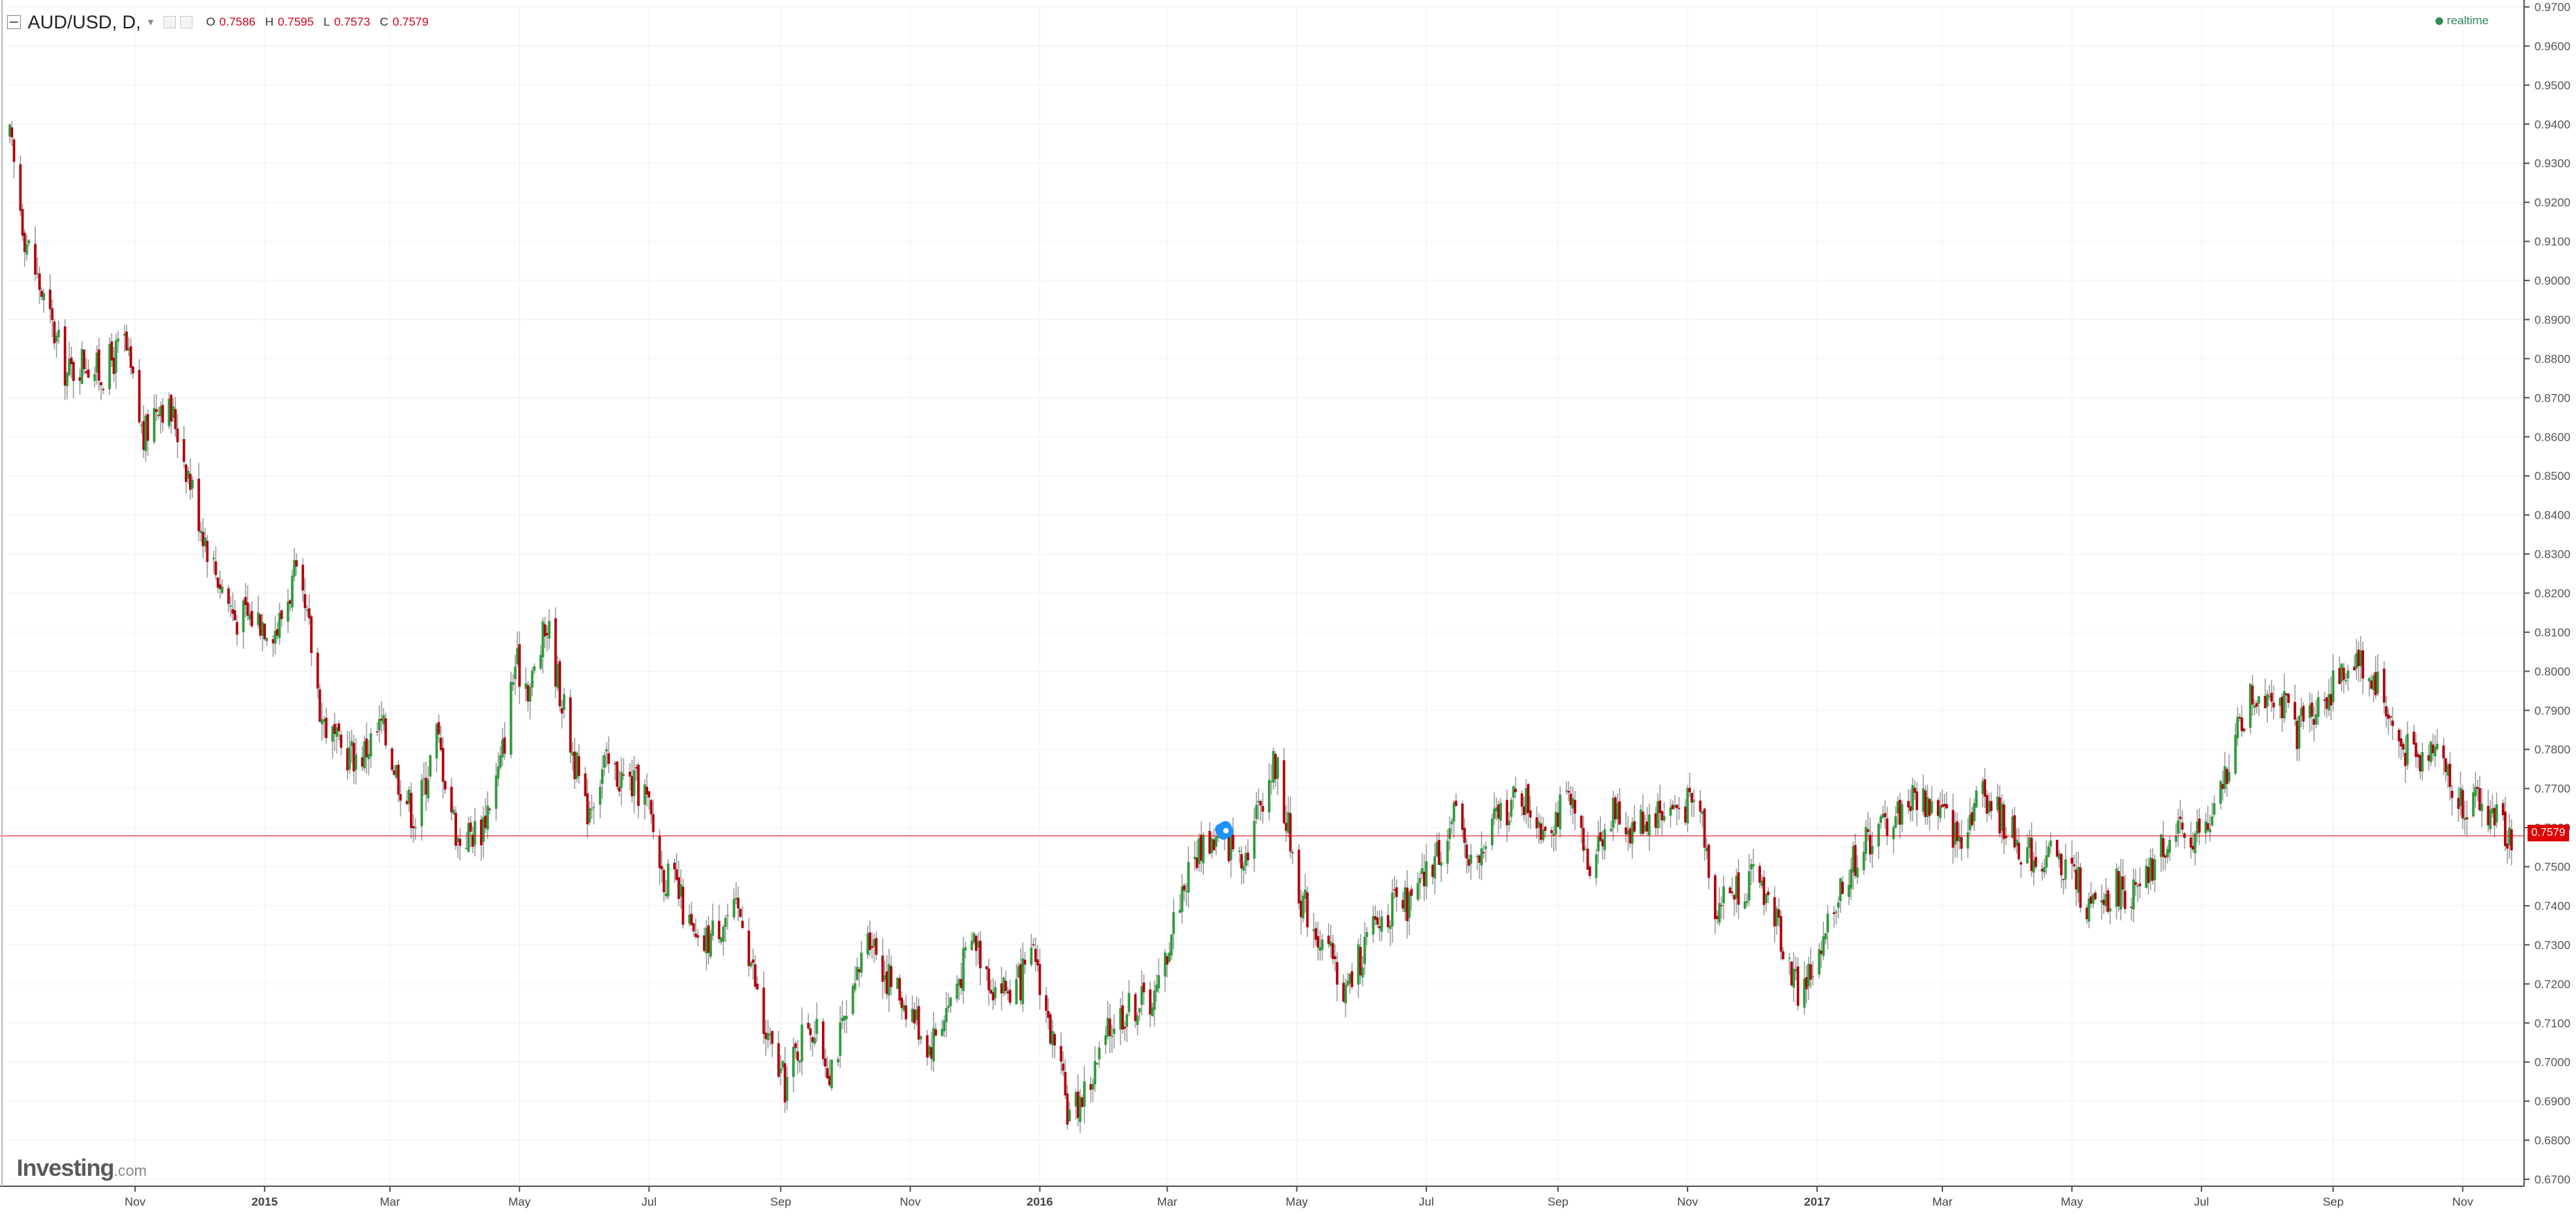 The width and height of the screenshot is (2576, 1216). Describe the element at coordinates (2552, 163) in the screenshot. I see `y-tick-label: 0.9300` at that location.